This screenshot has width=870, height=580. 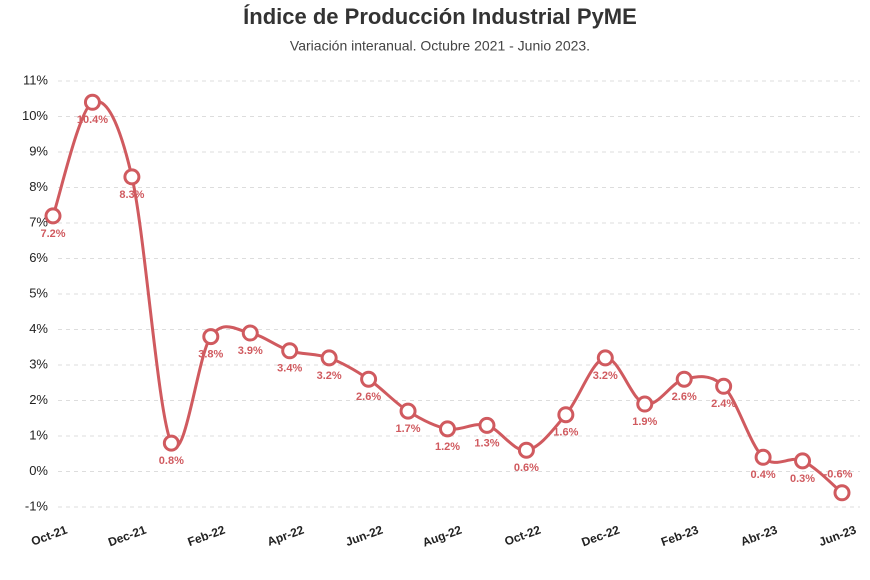 I want to click on y-tick-label: 11%, so click(x=35, y=79).